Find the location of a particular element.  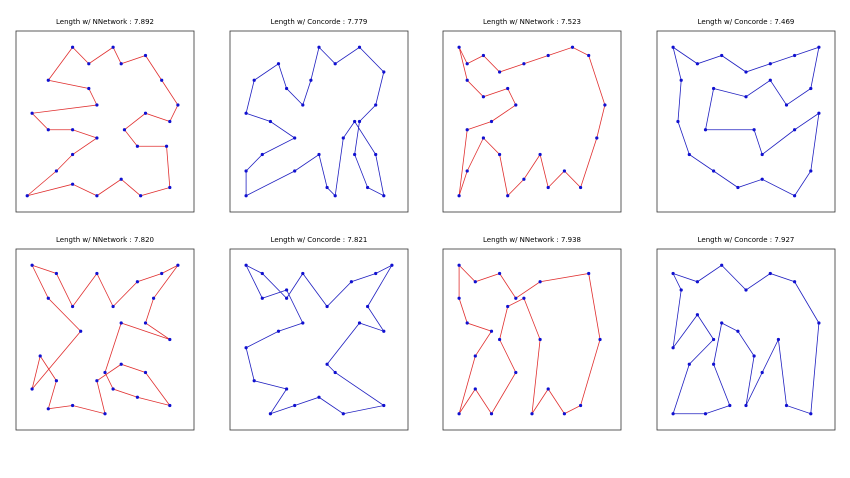

plot-title: Length w/ NNetwork : 7.523 is located at coordinates (532, 22).